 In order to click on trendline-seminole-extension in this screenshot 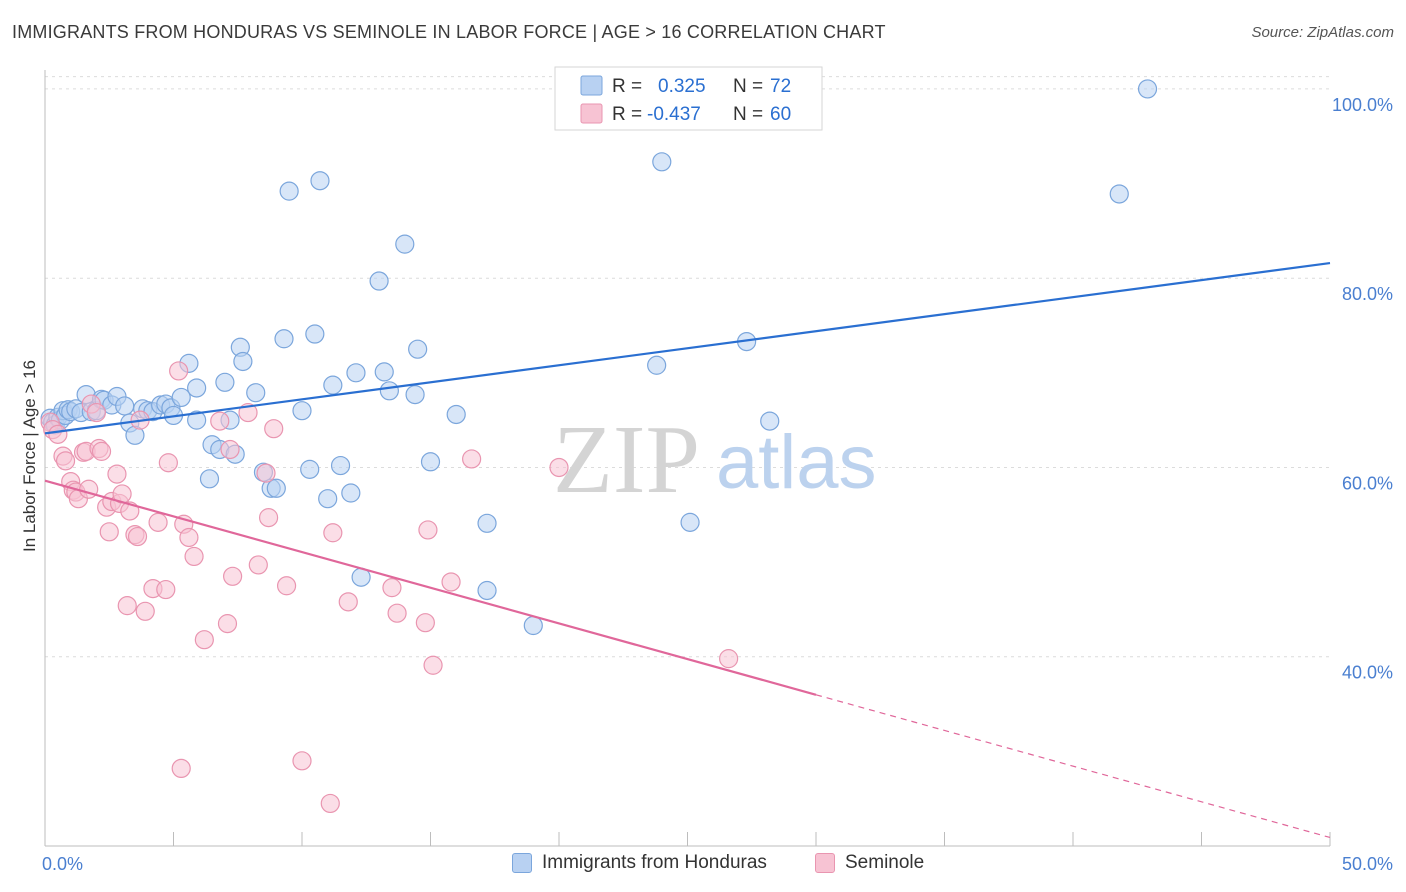, I will do `click(1073, 766)`.